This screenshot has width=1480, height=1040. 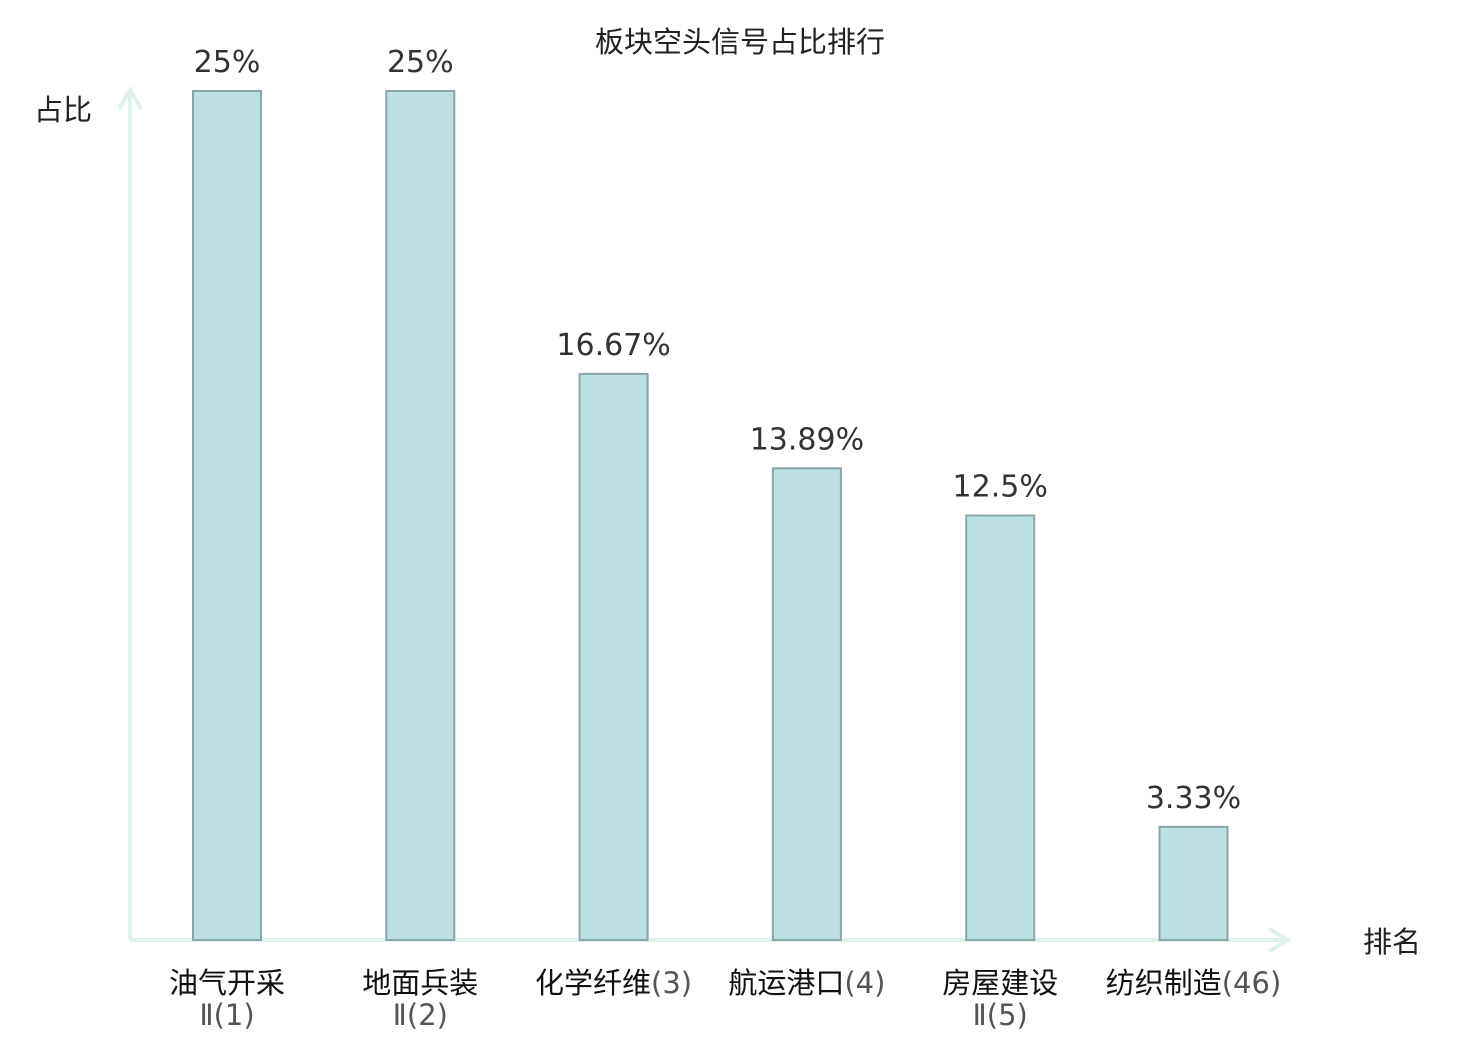 What do you see at coordinates (1193, 798) in the screenshot?
I see `bar-value-label: 3.33%` at bounding box center [1193, 798].